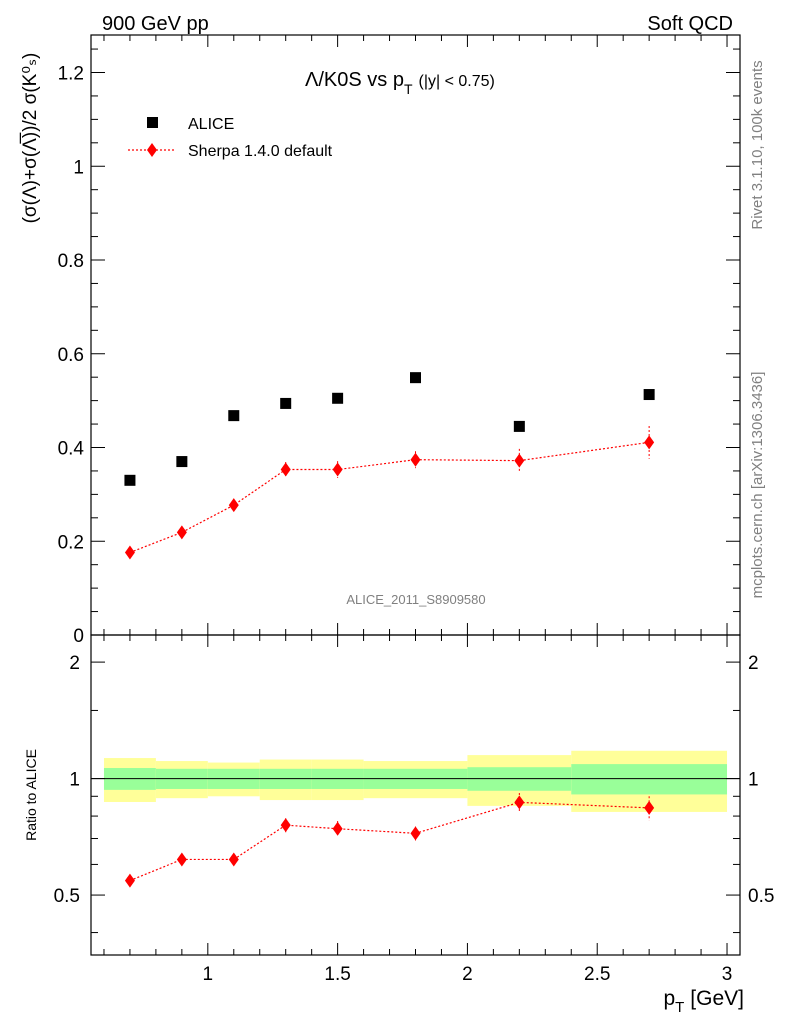 This screenshot has width=786, height=1024. What do you see at coordinates (30, 138) in the screenshot?
I see `y-axis-label: (σ(Λ)+σ(Λ̅))/2 σ(K⁰ₛ)` at bounding box center [30, 138].